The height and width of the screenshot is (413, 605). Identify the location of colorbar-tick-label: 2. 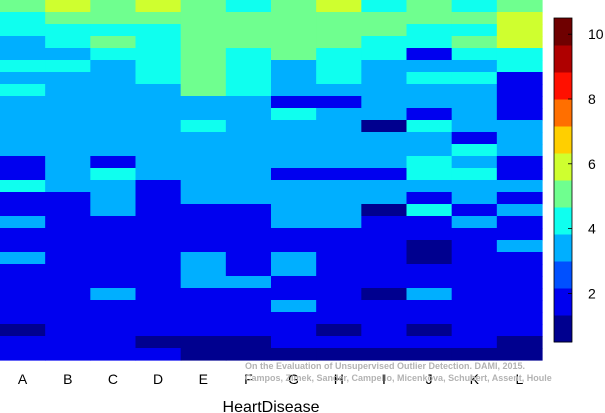
(592, 293).